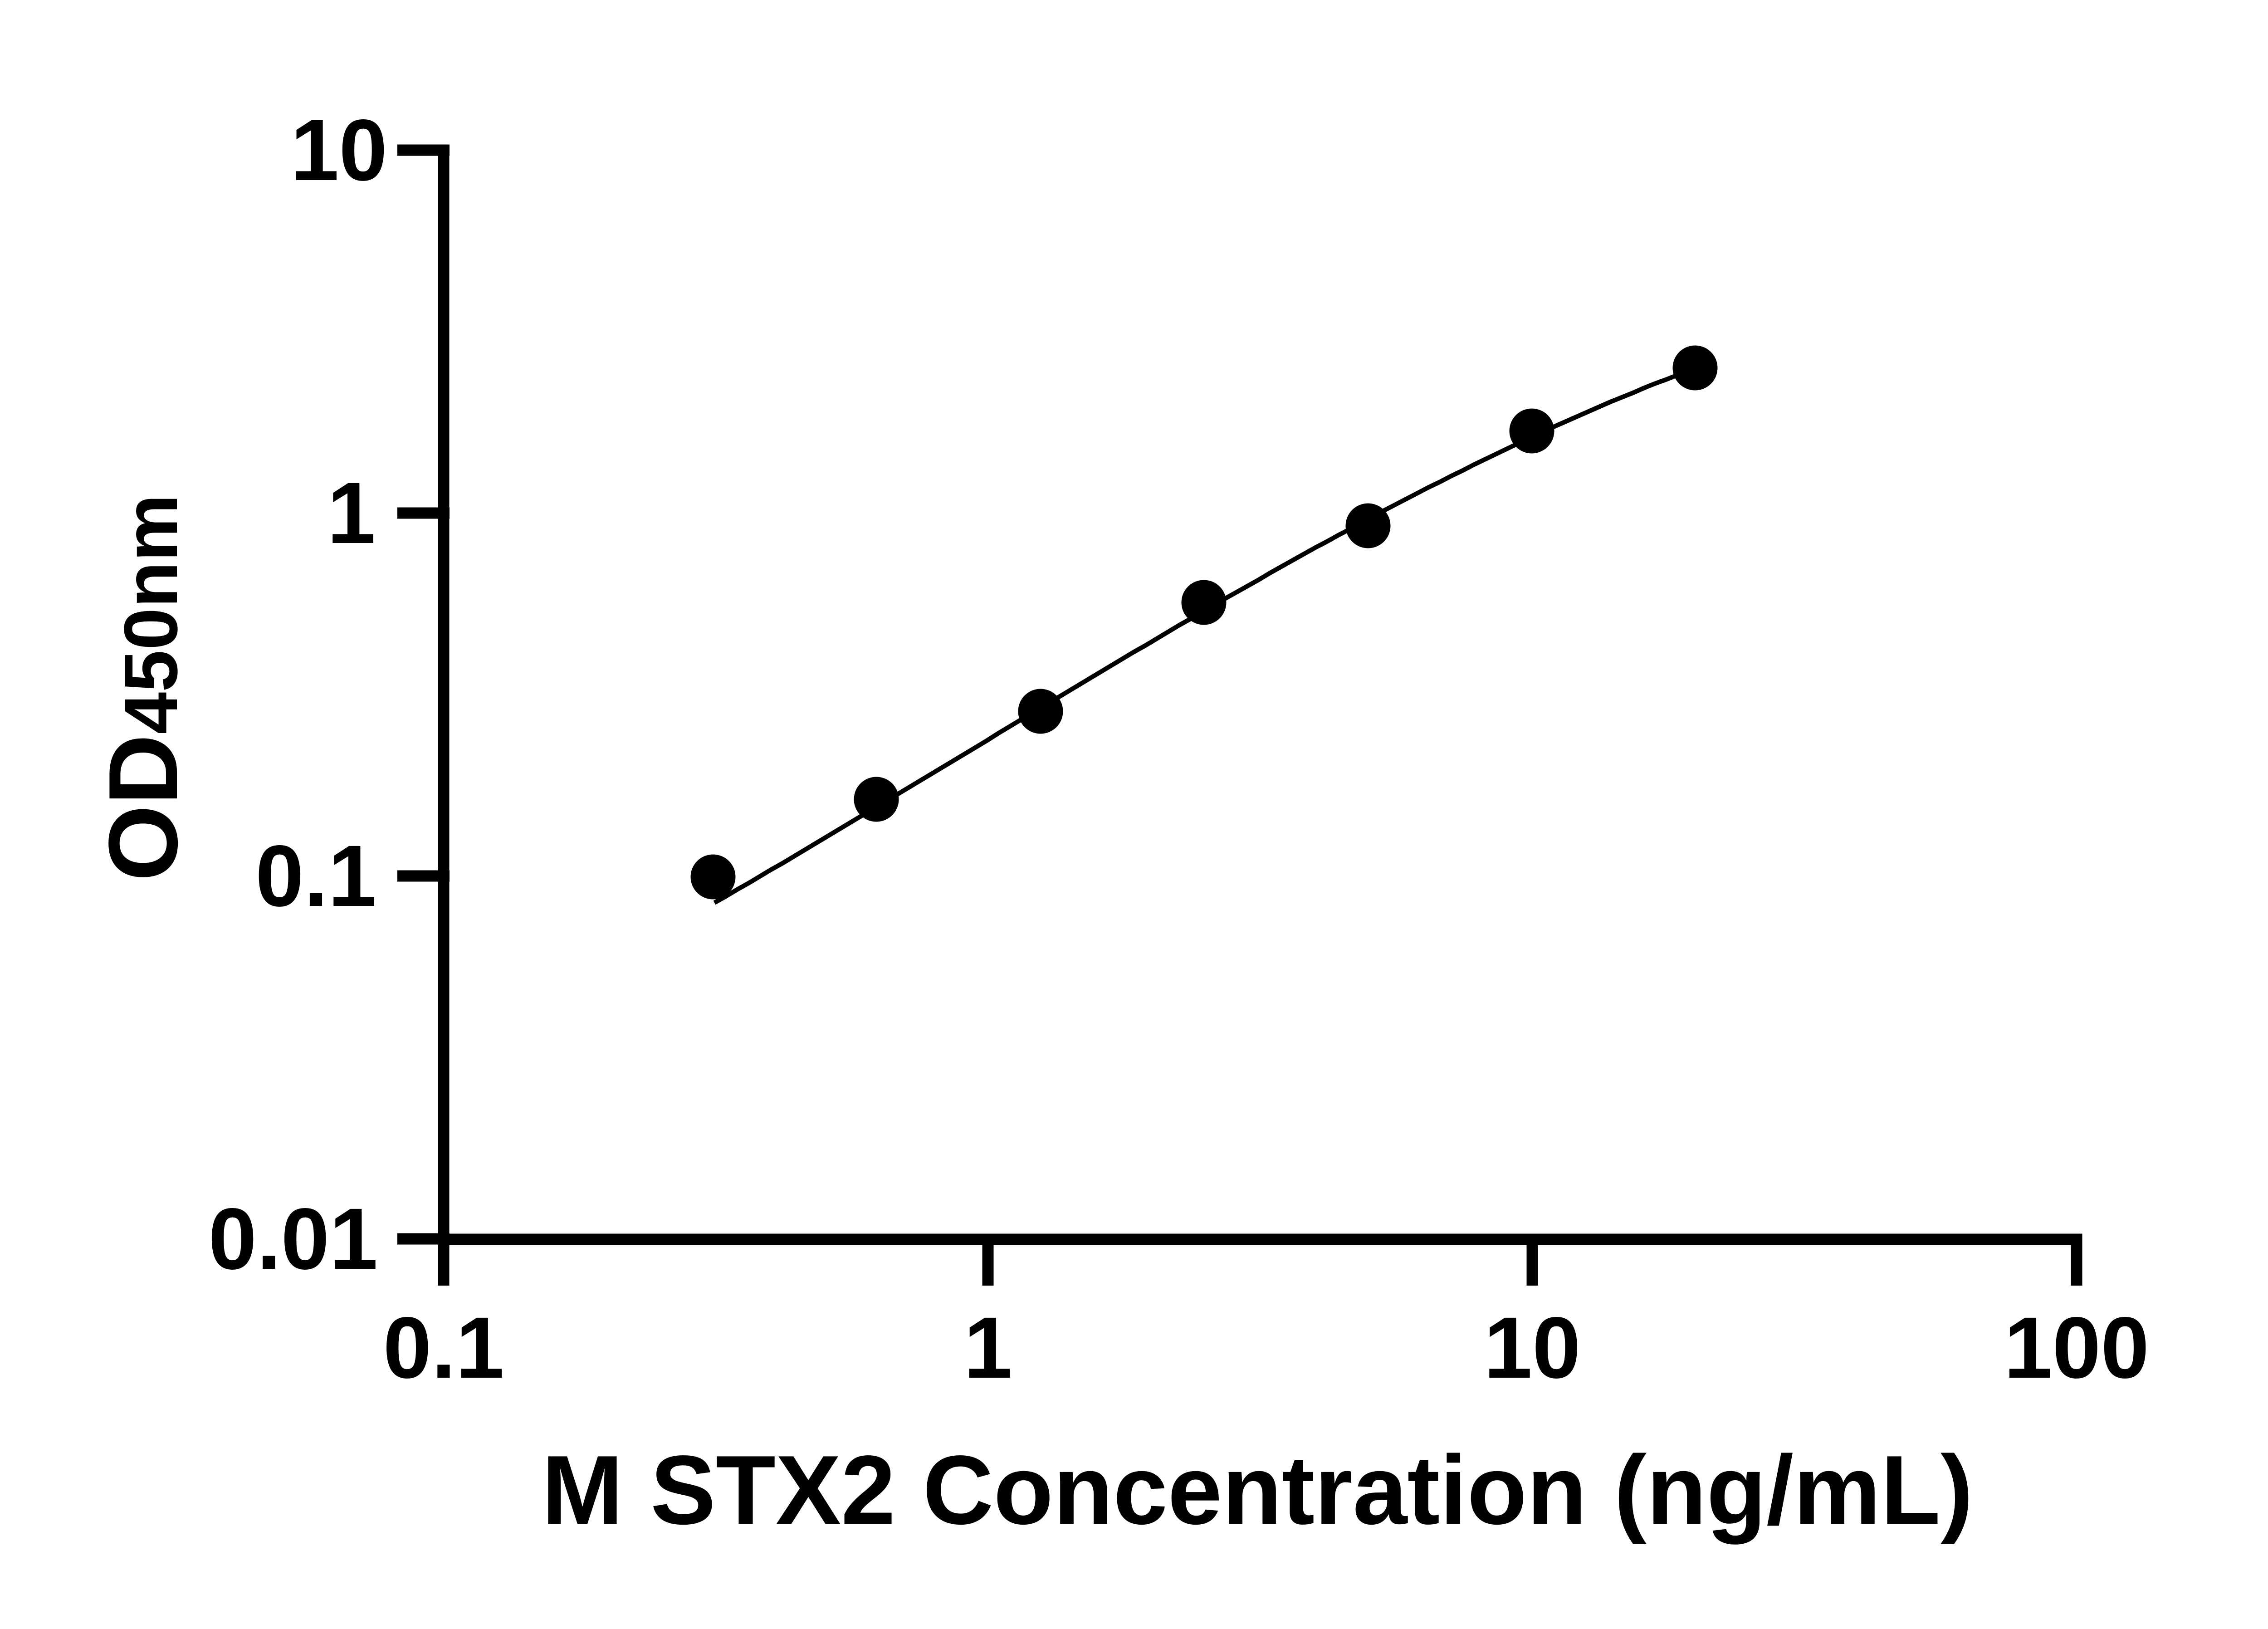  What do you see at coordinates (293, 1238) in the screenshot?
I see `svg-text: 0.01` at bounding box center [293, 1238].